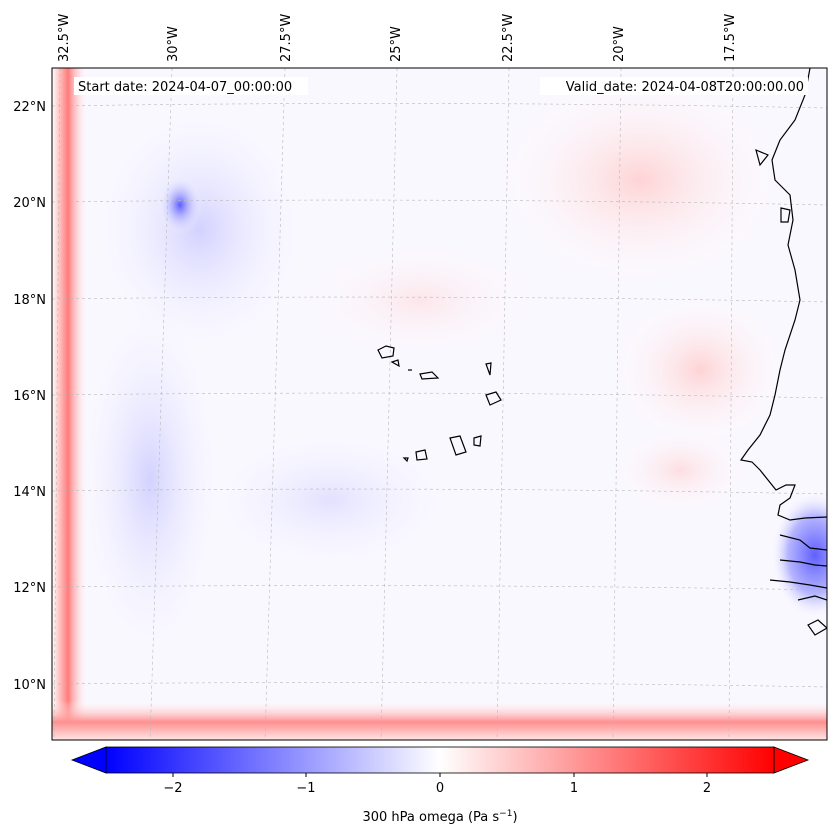 This screenshot has height=839, width=837. What do you see at coordinates (440, 760) in the screenshot?
I see `colorbar-gradient` at bounding box center [440, 760].